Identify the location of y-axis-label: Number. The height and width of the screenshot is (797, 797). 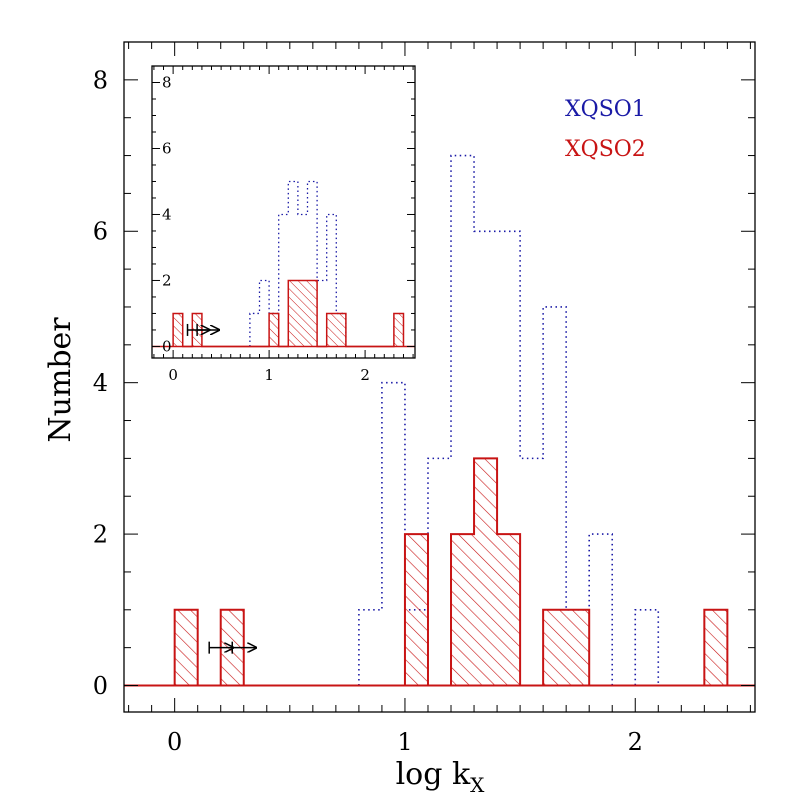
(60, 380).